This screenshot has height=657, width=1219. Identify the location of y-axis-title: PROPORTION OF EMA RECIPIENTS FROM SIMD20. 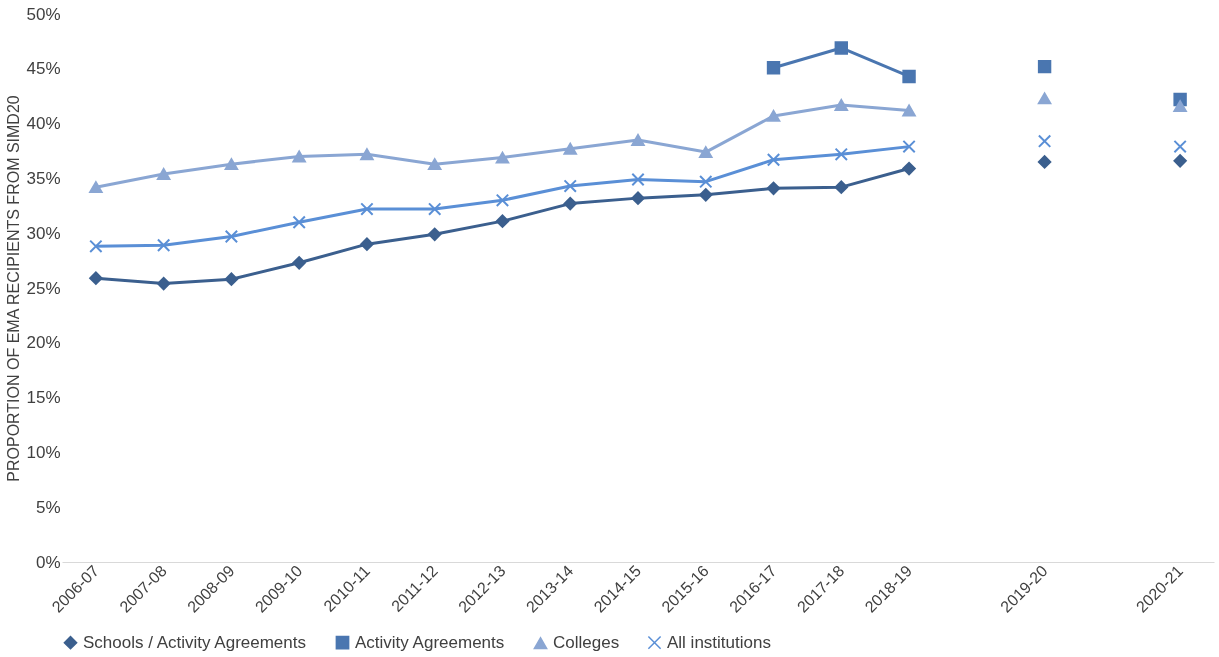
(14, 288).